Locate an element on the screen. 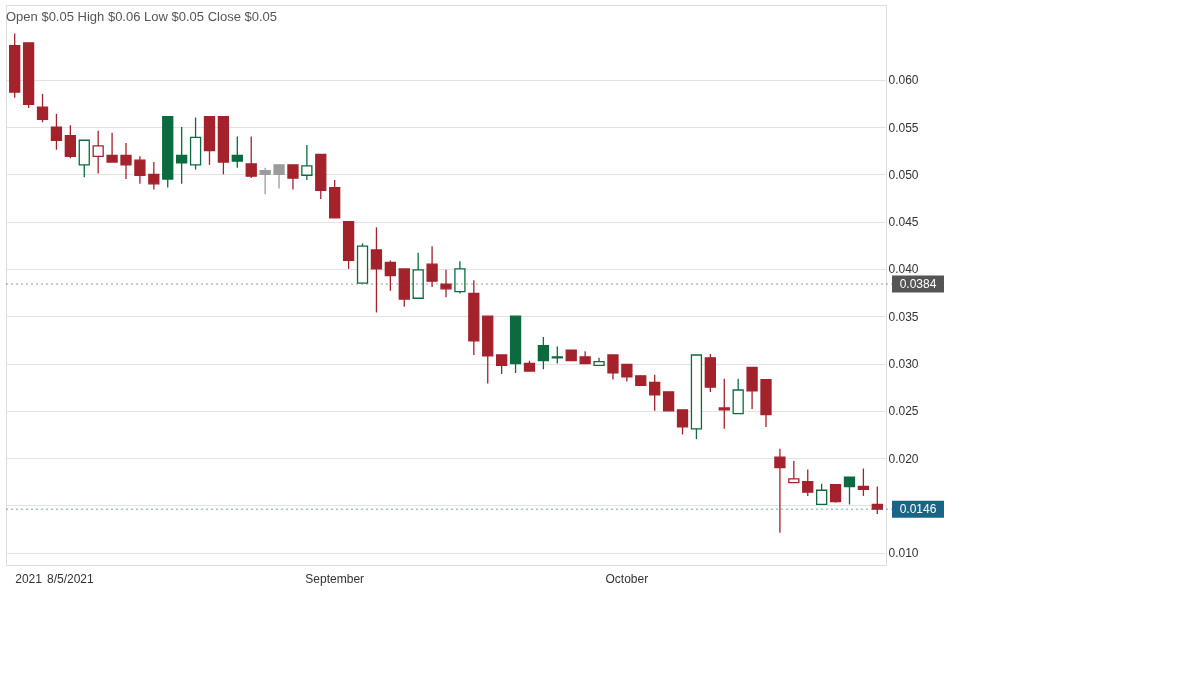 The width and height of the screenshot is (1200, 693). ref-line-label: 0.0384 is located at coordinates (918, 284).